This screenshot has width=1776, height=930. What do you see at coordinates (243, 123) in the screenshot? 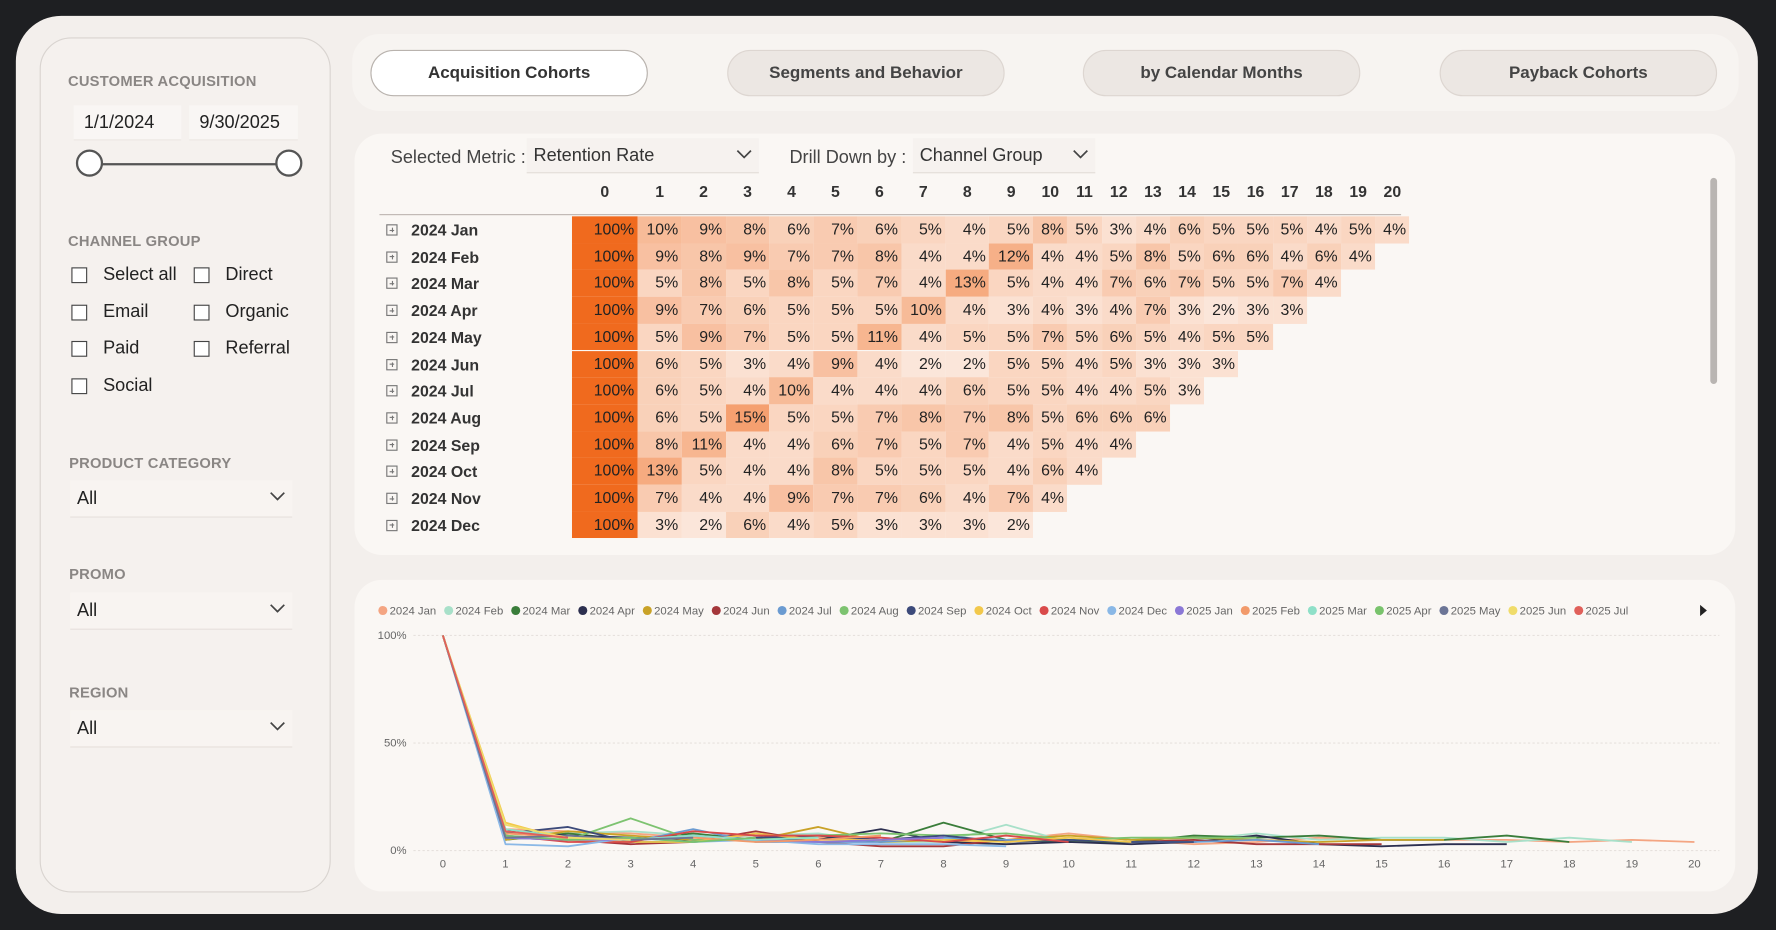
I see `end-date: 9/30/2025` at bounding box center [243, 123].